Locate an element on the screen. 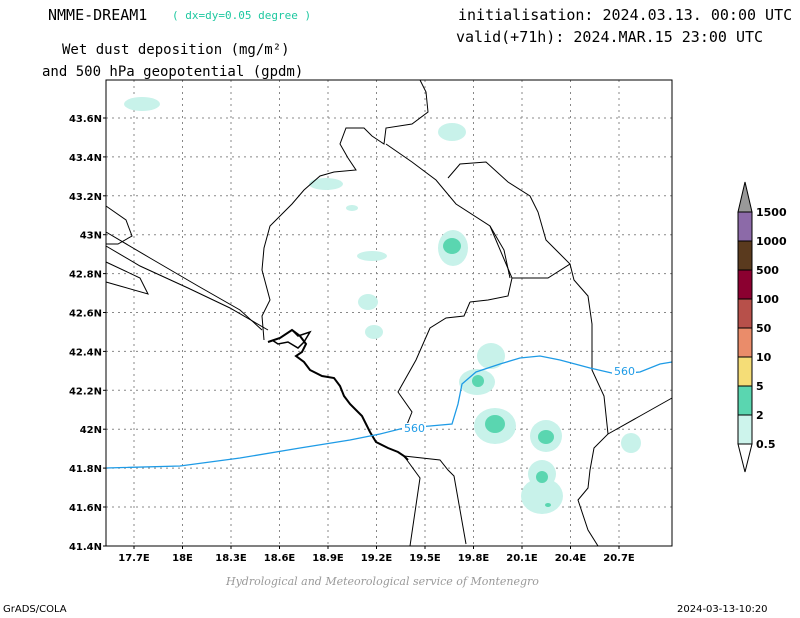  title-line-1: Wet dust deposition (mg/m²) is located at coordinates (176, 50).